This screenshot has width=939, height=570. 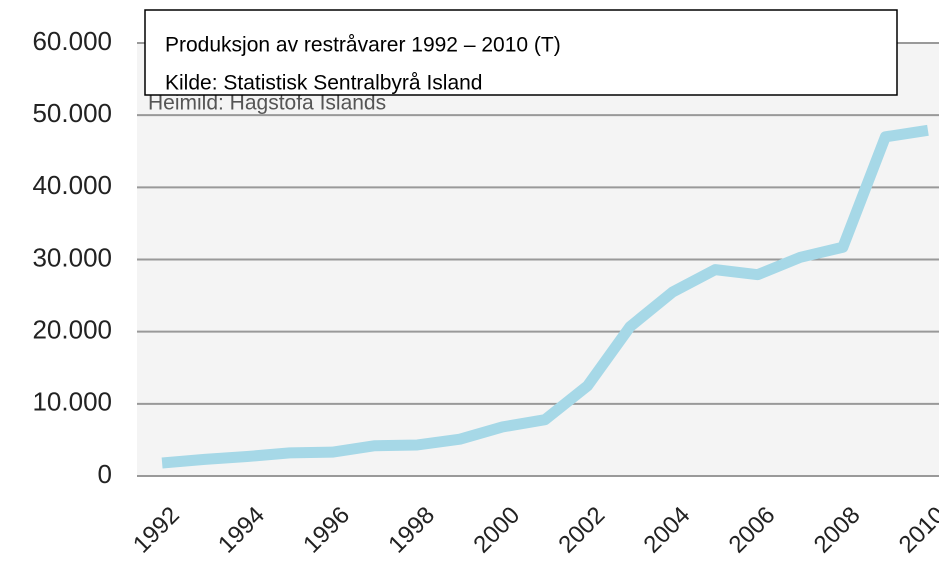 I want to click on chart-subtitle: Kilde: Statistisk Sentralbyrå Island, so click(x=323, y=83).